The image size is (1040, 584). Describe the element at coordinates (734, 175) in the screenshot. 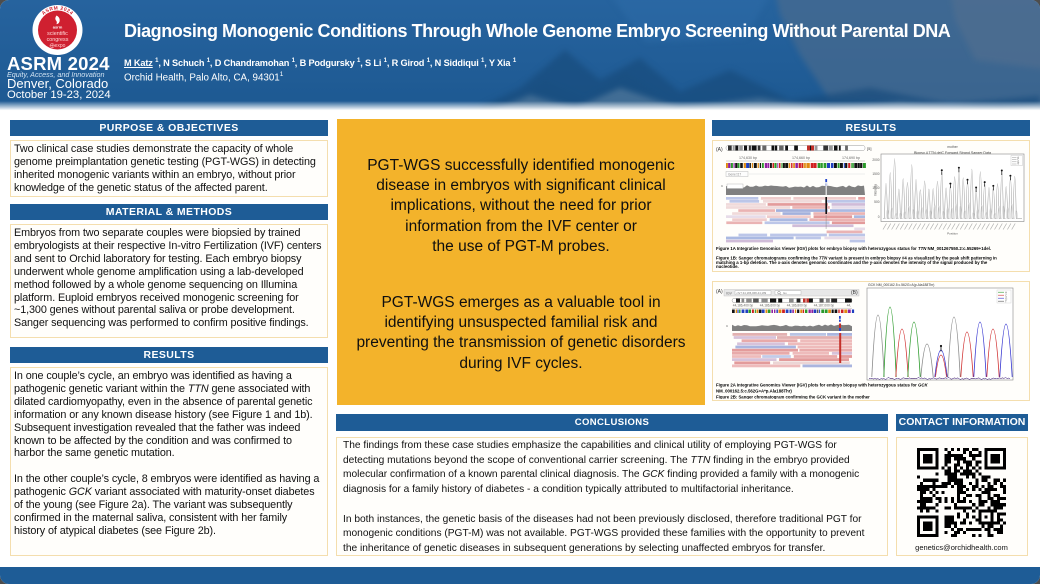

I see `svg-text: Gene:t17` at that location.